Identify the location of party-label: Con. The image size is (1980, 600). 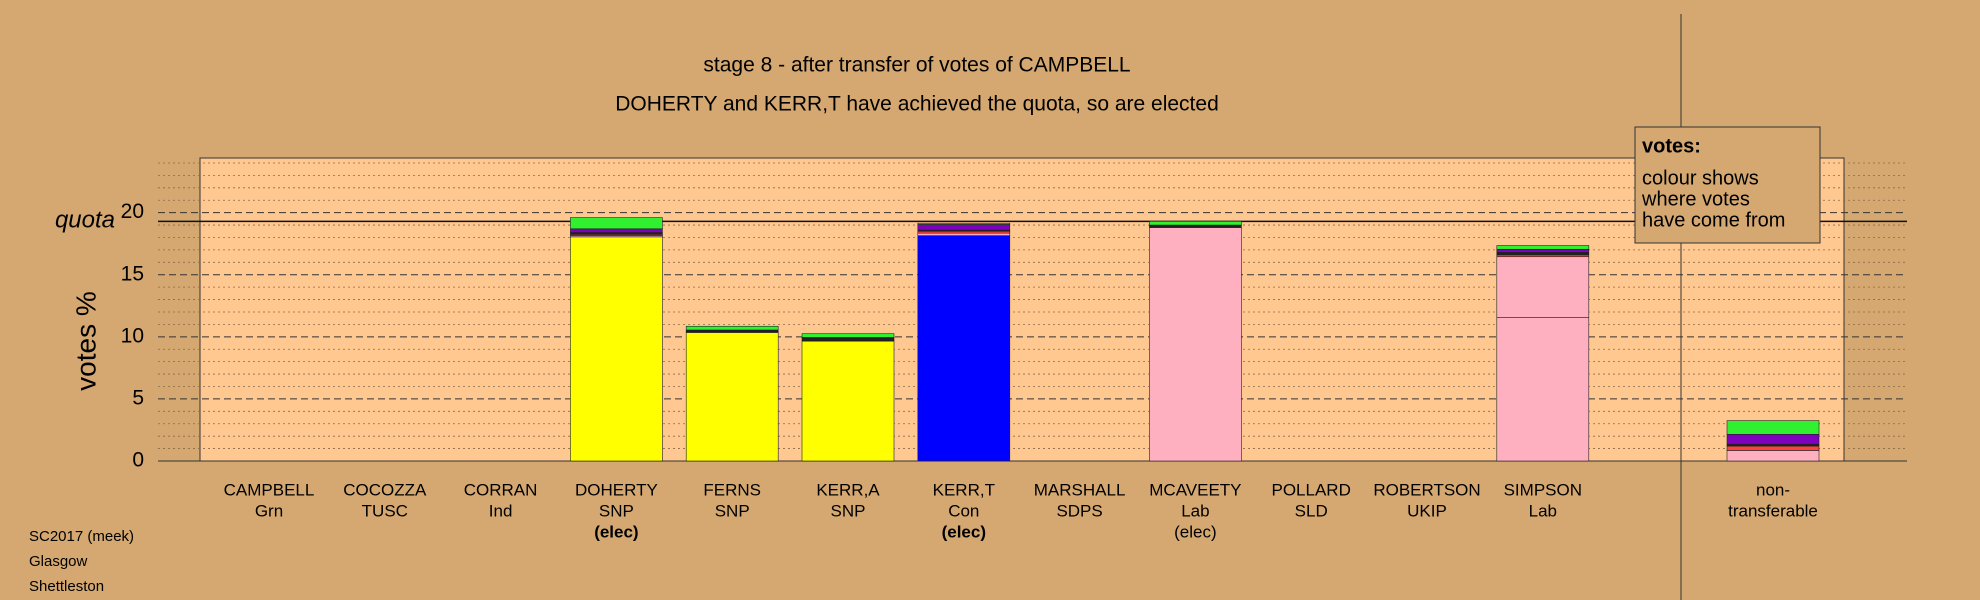
(963, 510).